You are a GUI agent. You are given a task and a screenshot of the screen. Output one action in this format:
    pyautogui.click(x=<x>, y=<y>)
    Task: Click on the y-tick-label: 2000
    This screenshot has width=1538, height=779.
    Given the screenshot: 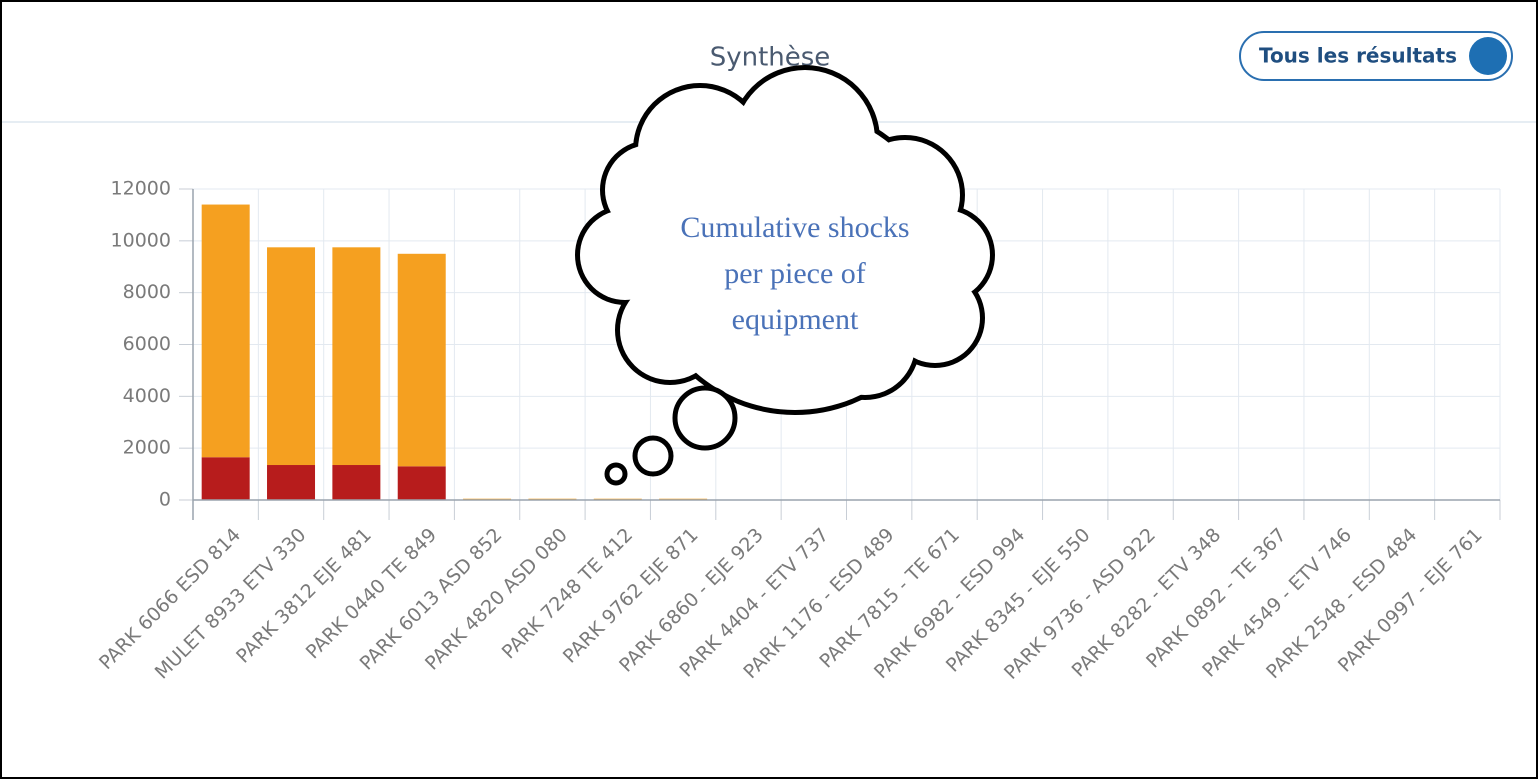 What is the action you would take?
    pyautogui.click(x=147, y=448)
    